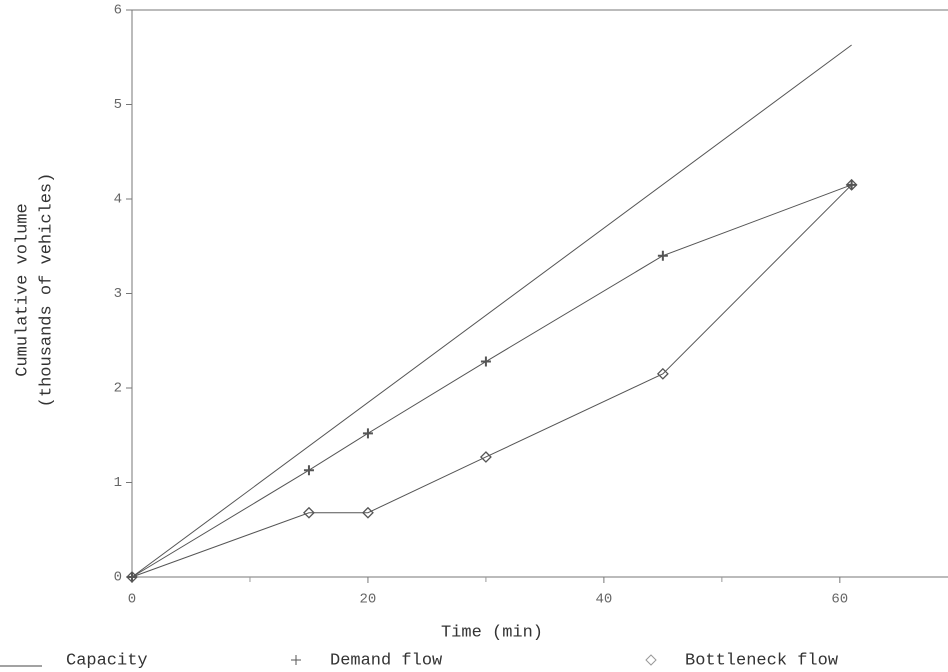  I want to click on y-tick-label: 4, so click(118, 200).